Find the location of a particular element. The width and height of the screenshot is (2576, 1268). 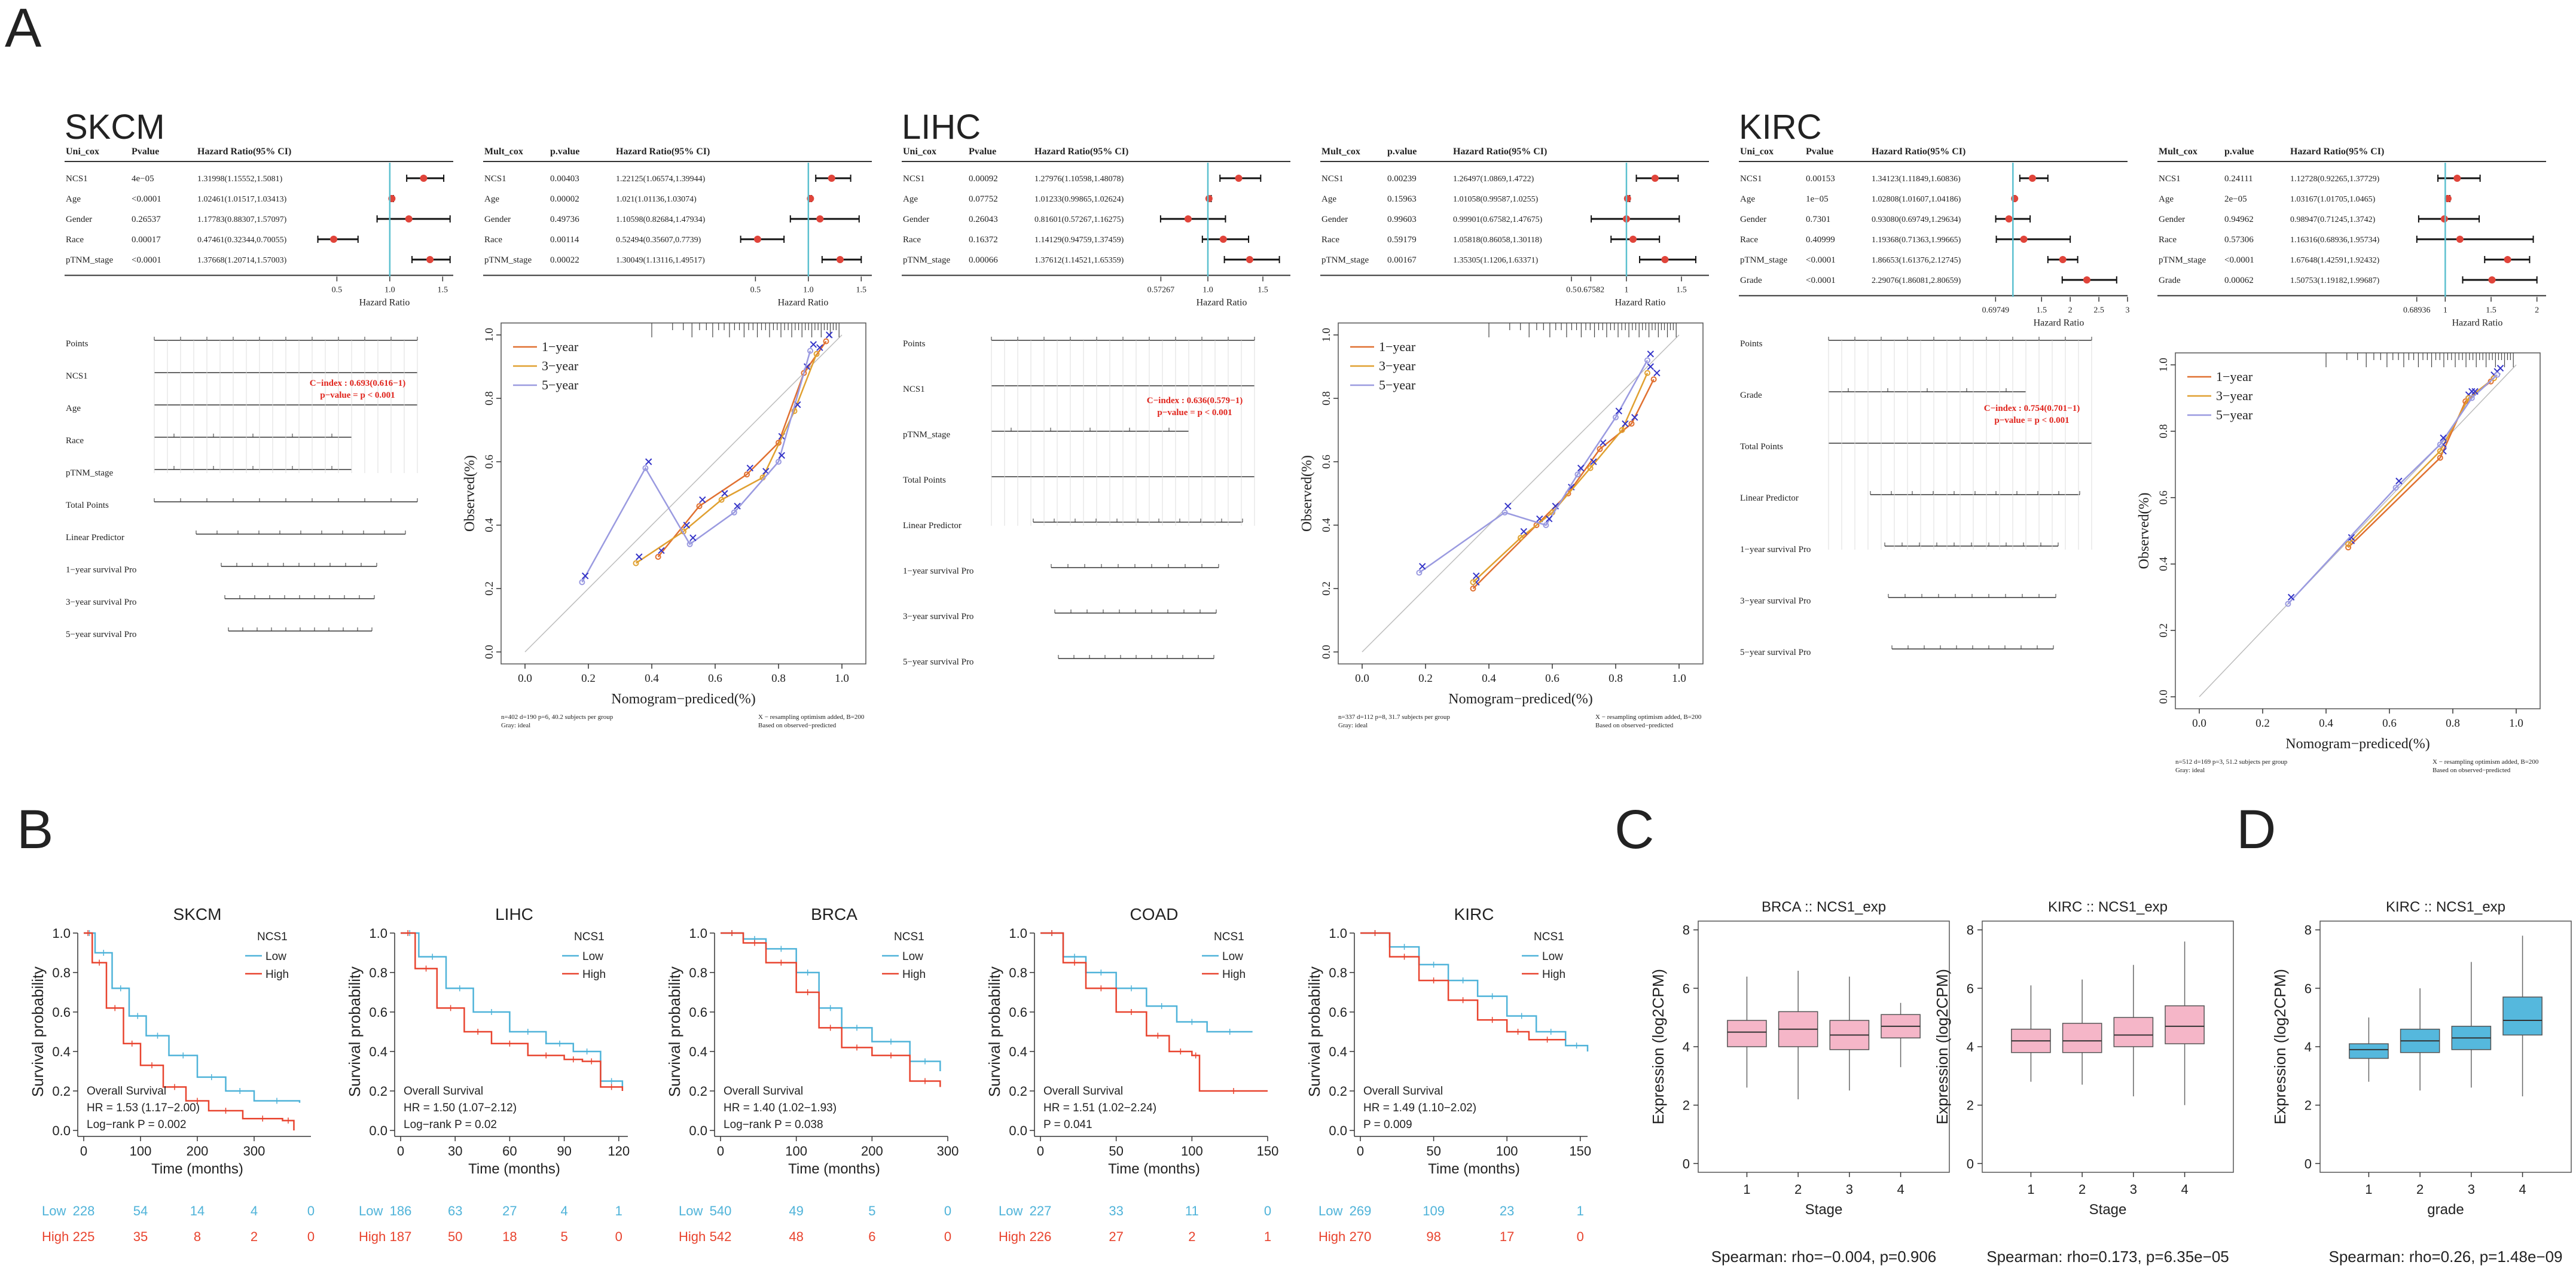

nomogram-row-label: Age is located at coordinates (73, 408).